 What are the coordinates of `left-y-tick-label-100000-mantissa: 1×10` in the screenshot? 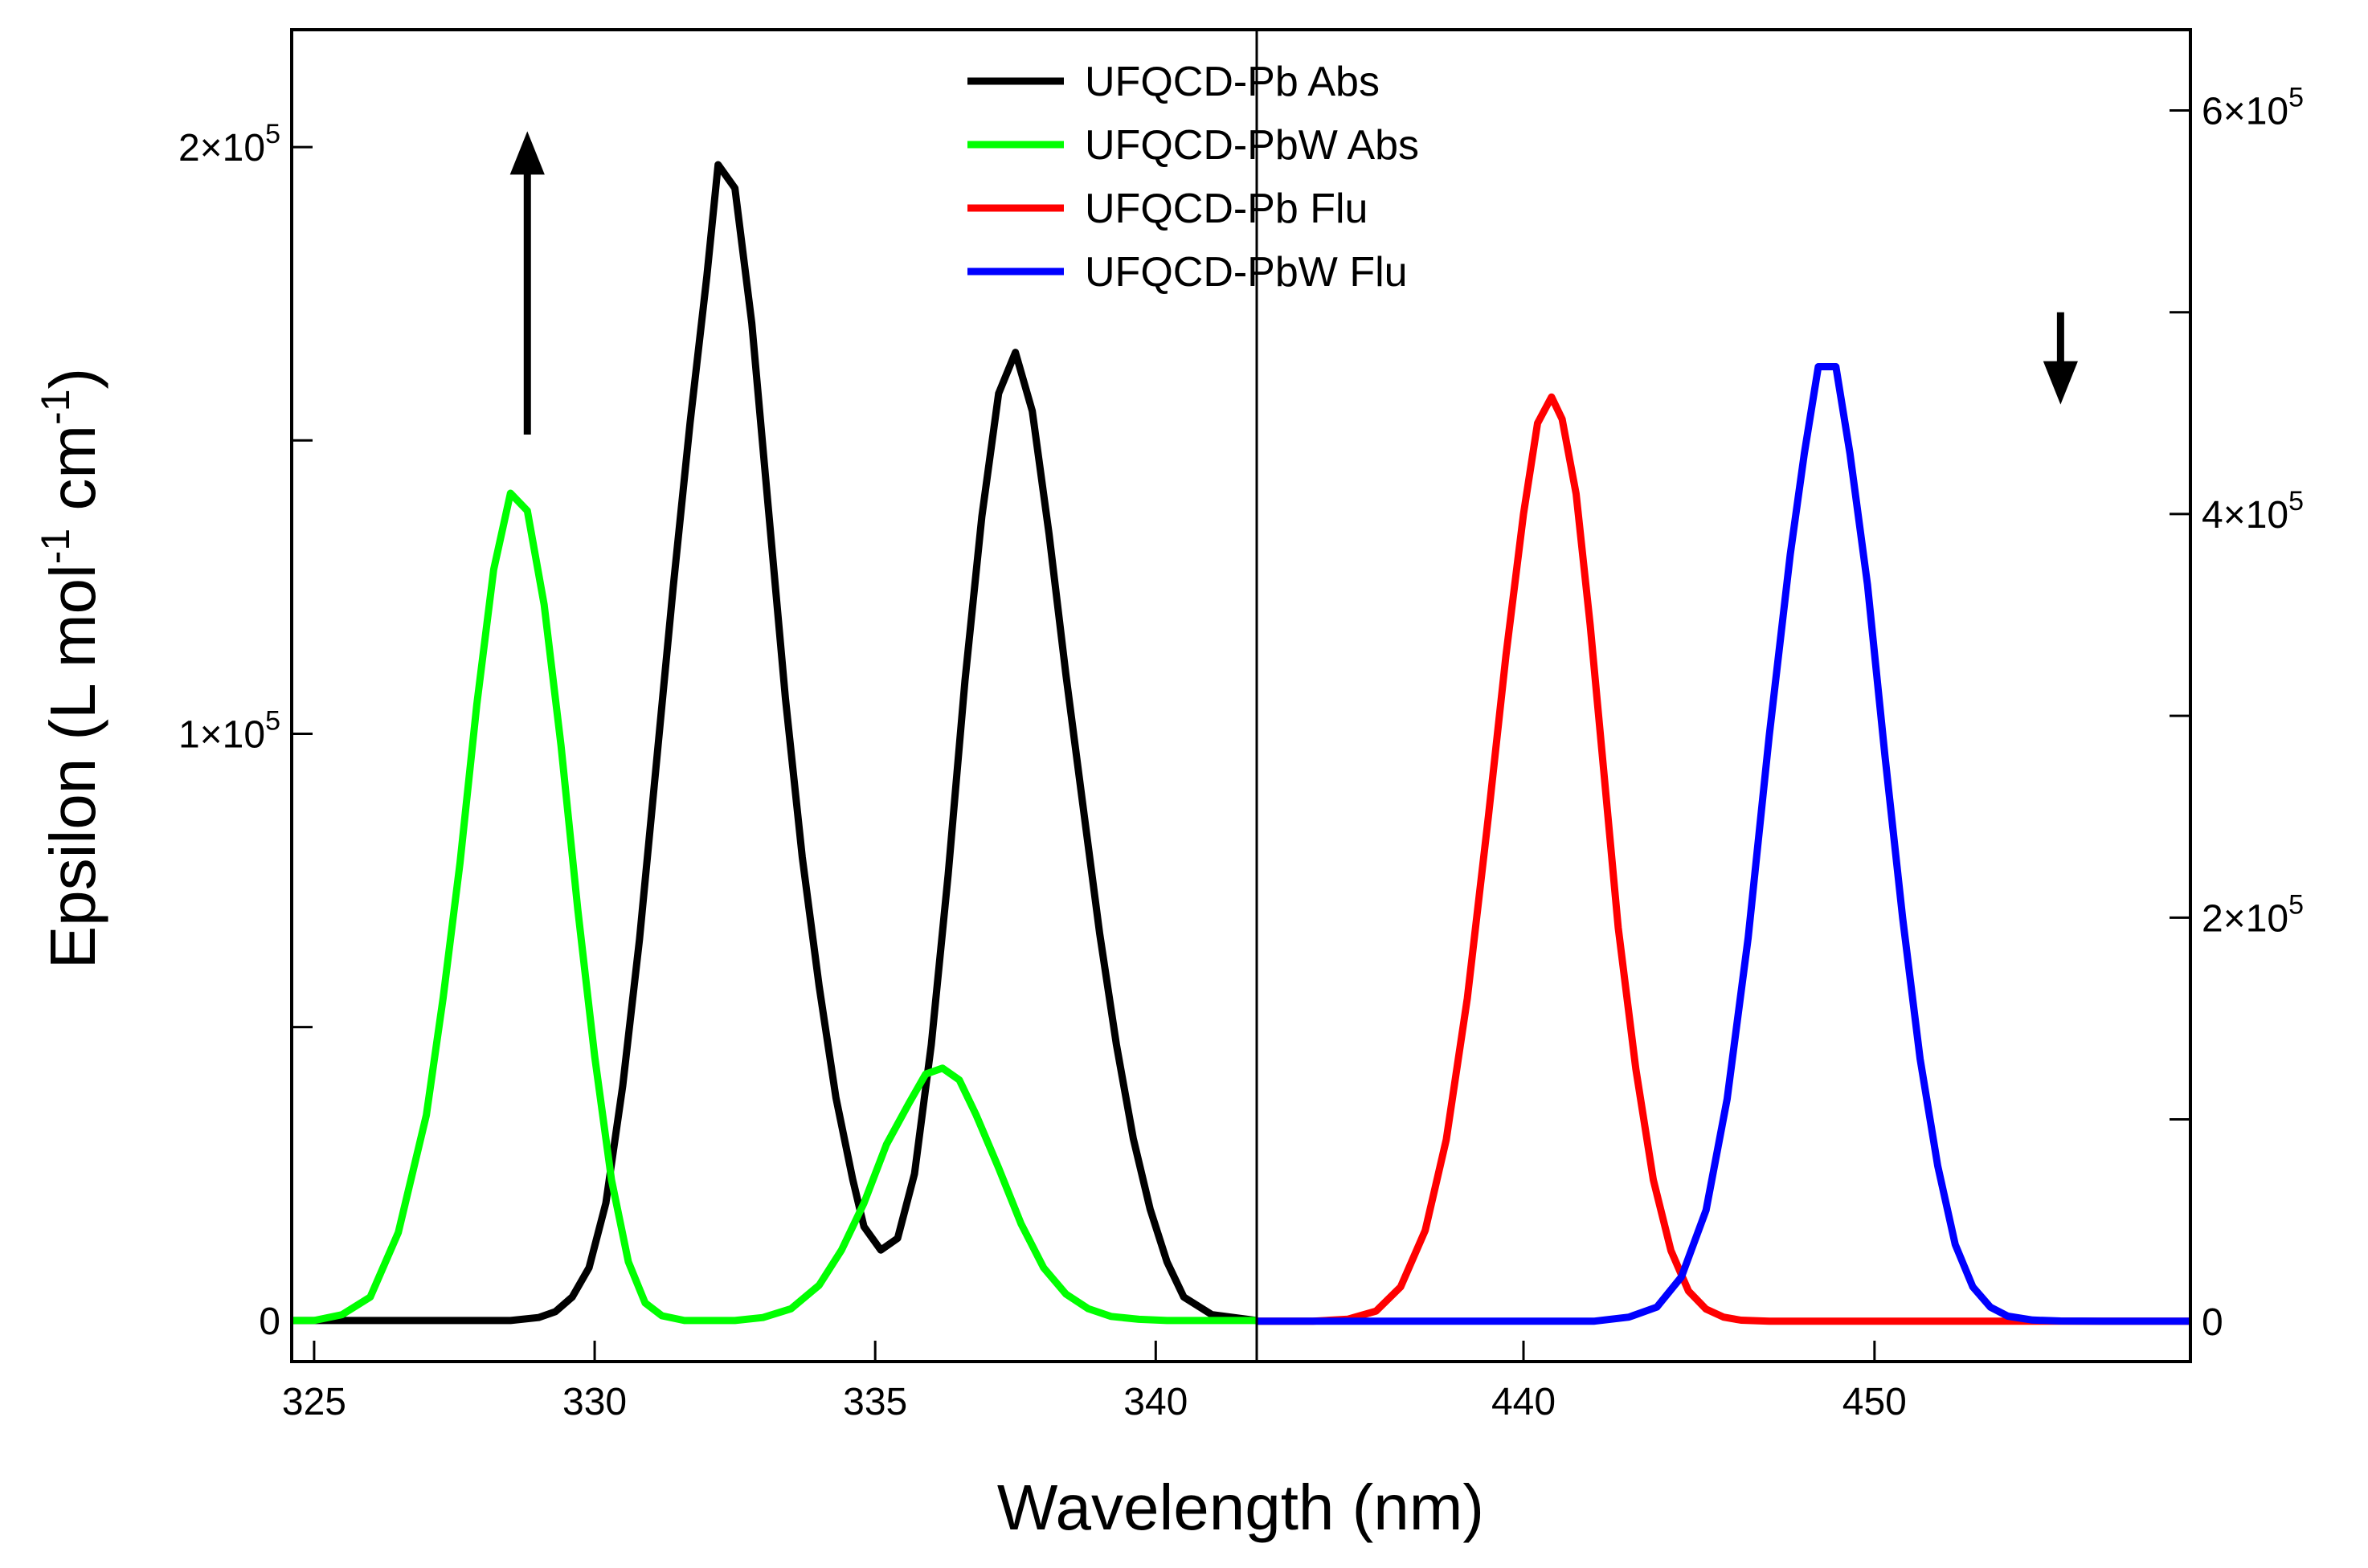 It's located at (222, 734).